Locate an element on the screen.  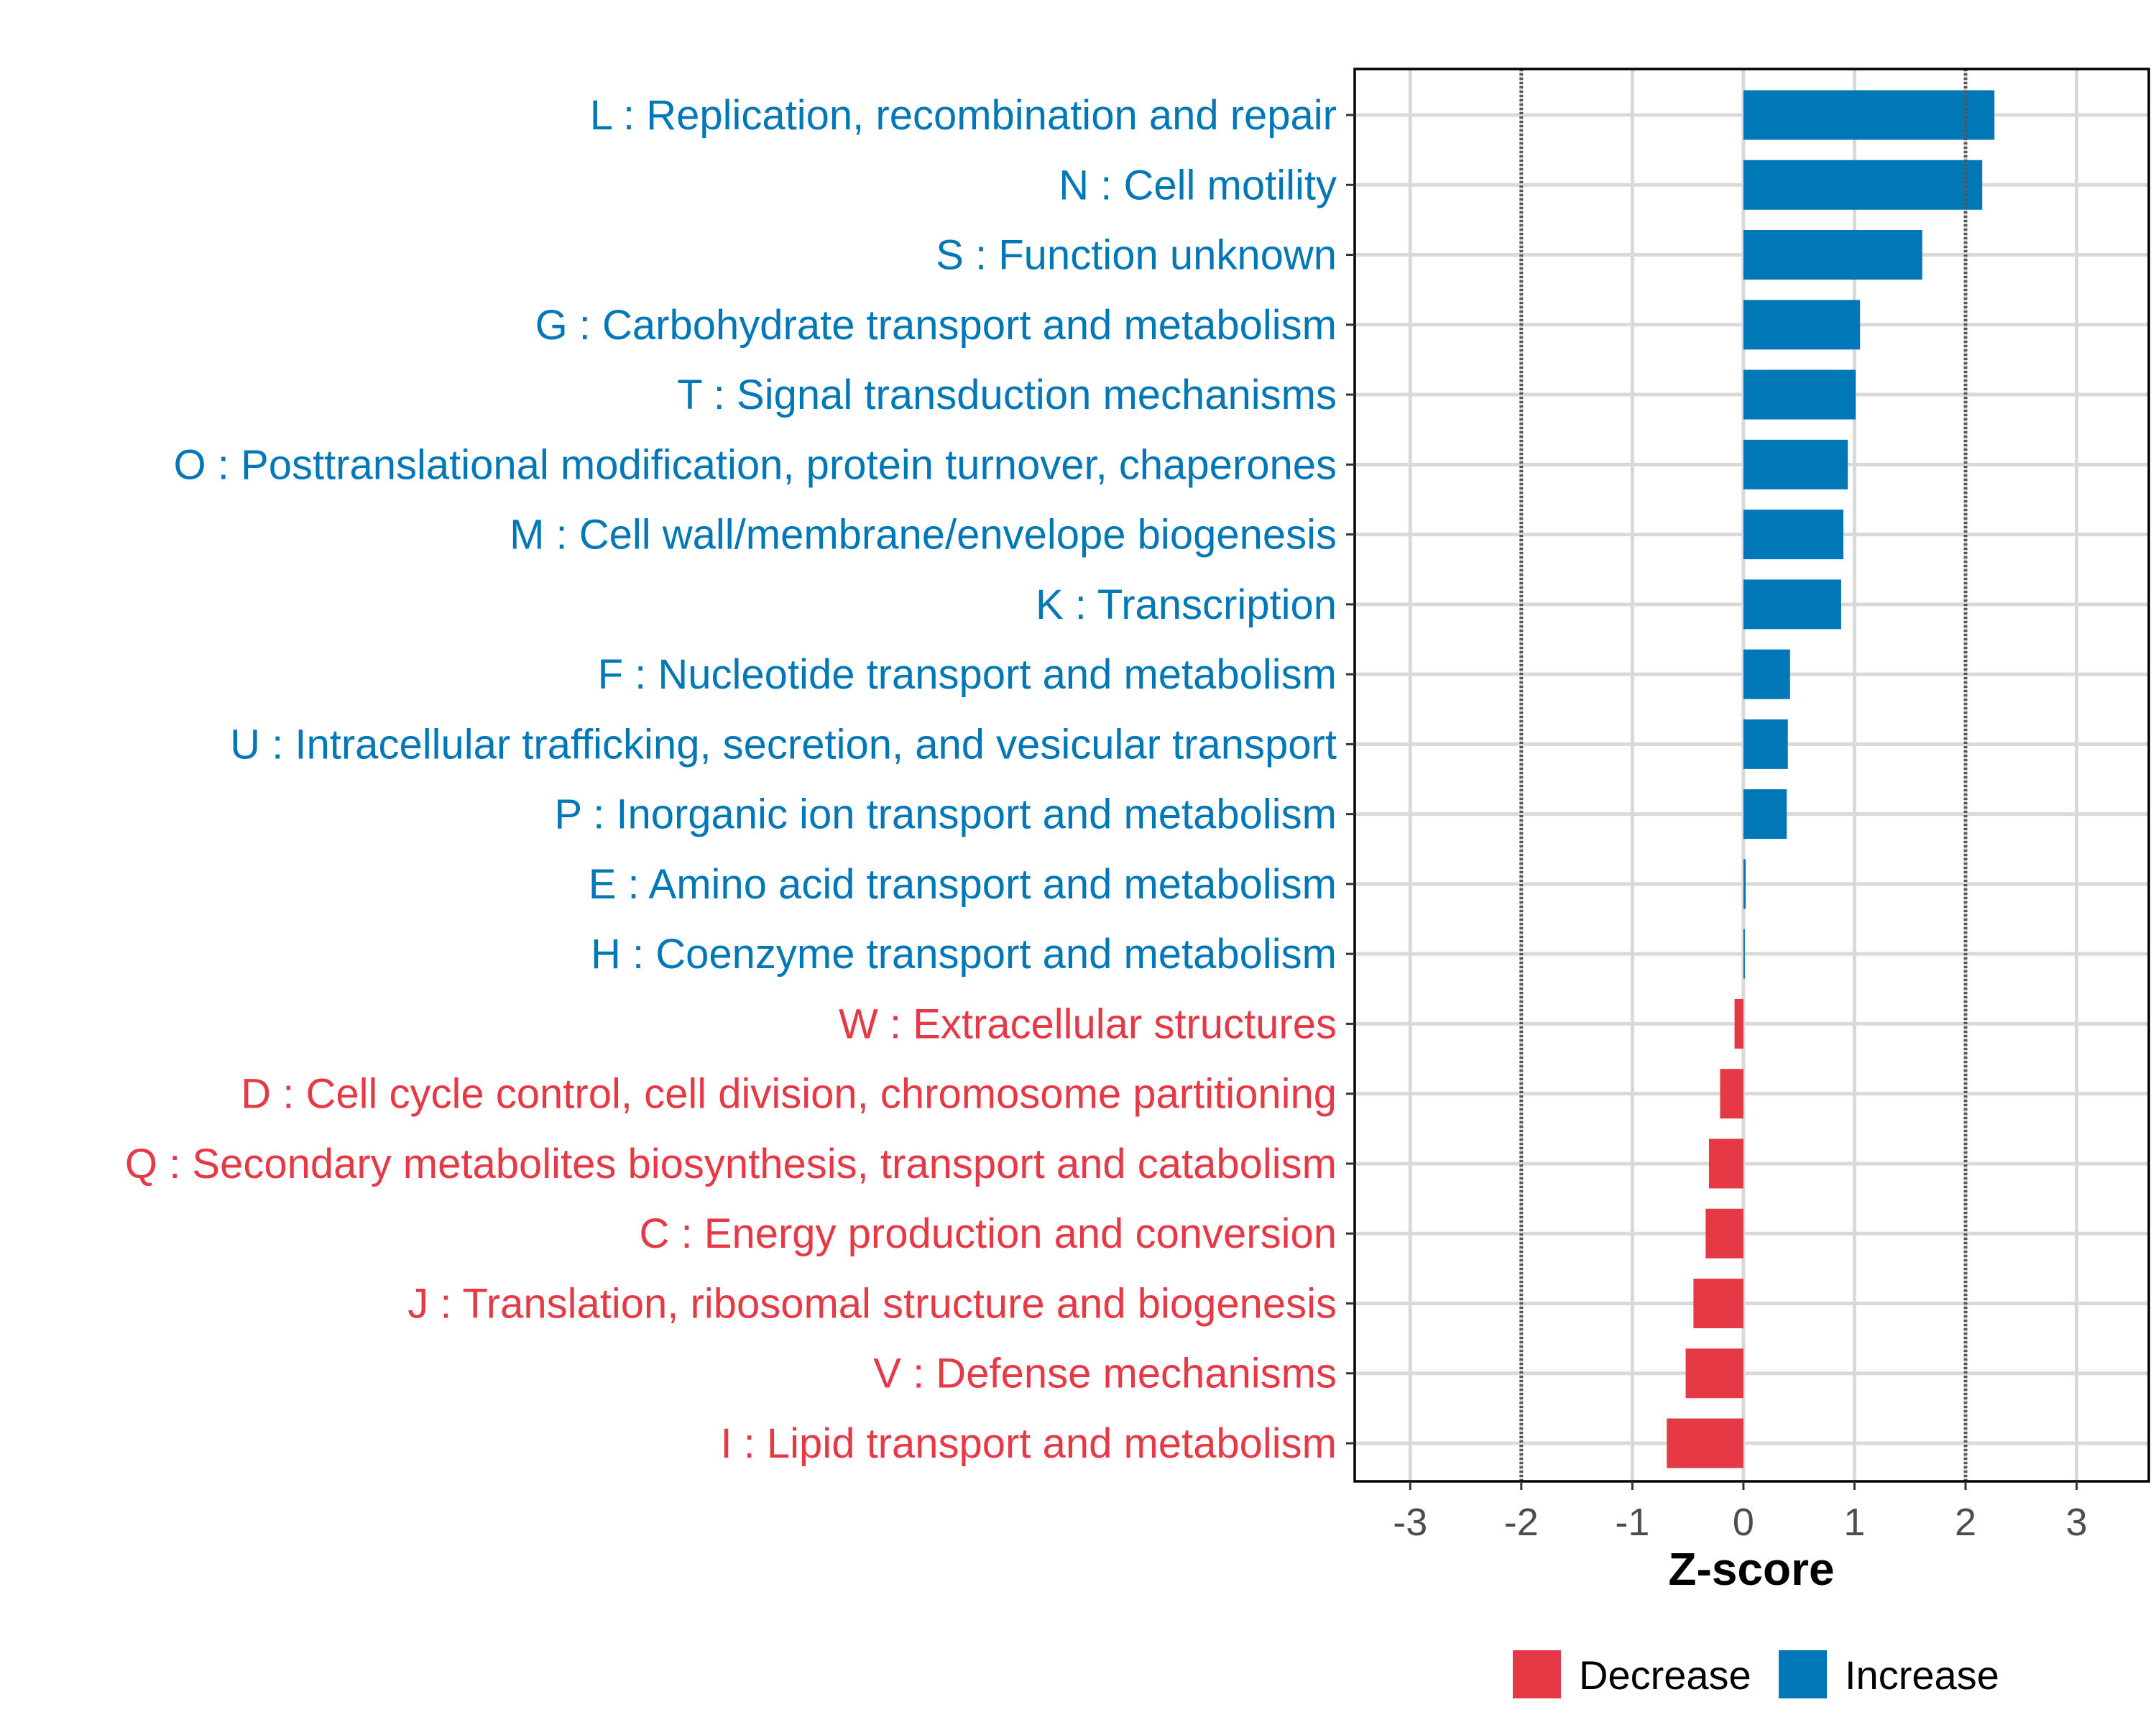
x-axis-ticks: -3 -2 -1 0 1 2 3 is located at coordinates (1740, 1512).